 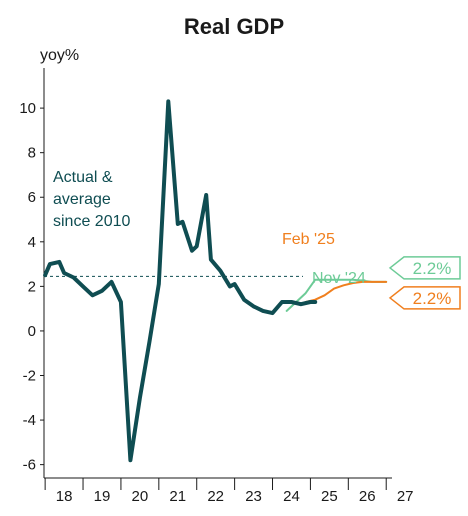 What do you see at coordinates (32, 197) in the screenshot?
I see `y-tick-label: 6` at bounding box center [32, 197].